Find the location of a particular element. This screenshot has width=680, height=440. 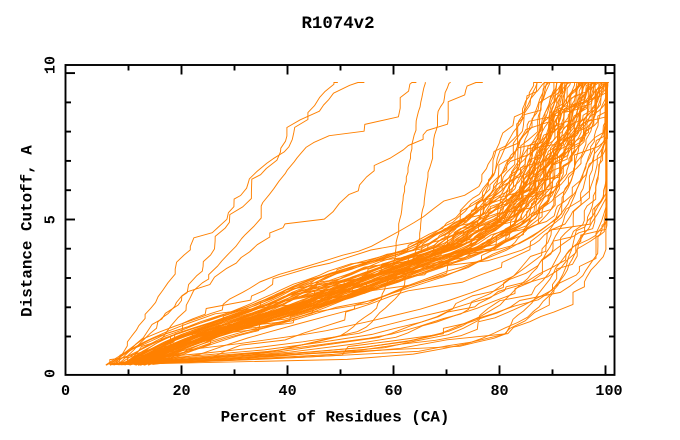

svg-text: 60 is located at coordinates (393, 391).